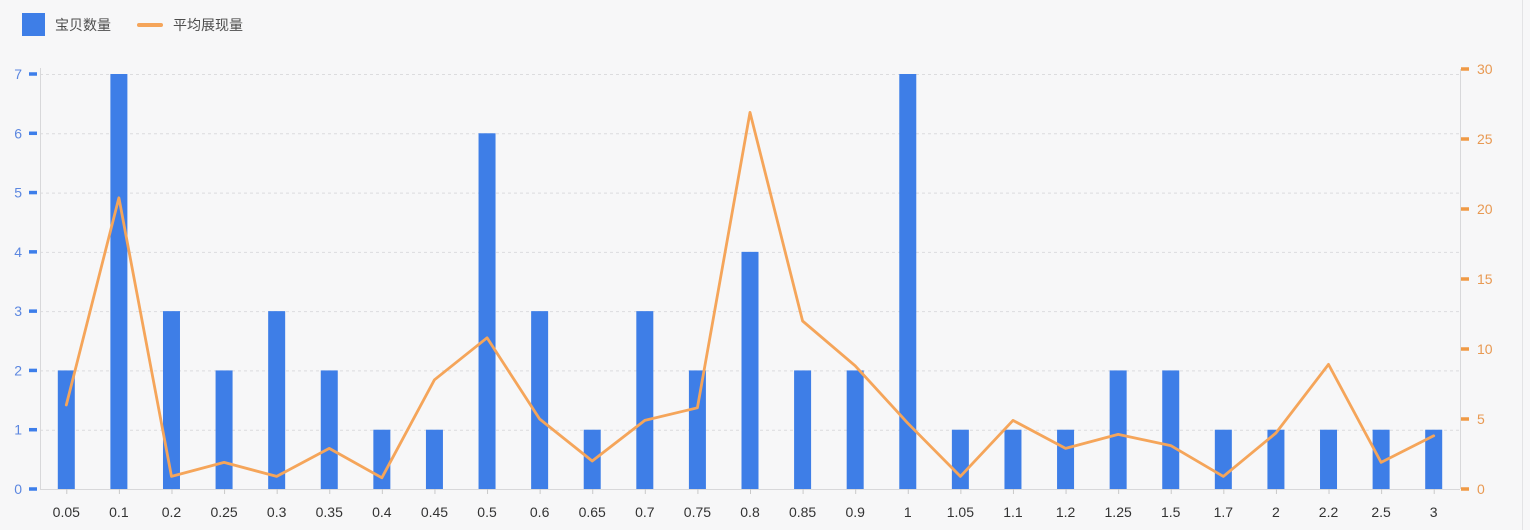 The width and height of the screenshot is (1530, 530). Describe the element at coordinates (1171, 512) in the screenshot. I see `x-axis-tick-label: 1.5` at that location.